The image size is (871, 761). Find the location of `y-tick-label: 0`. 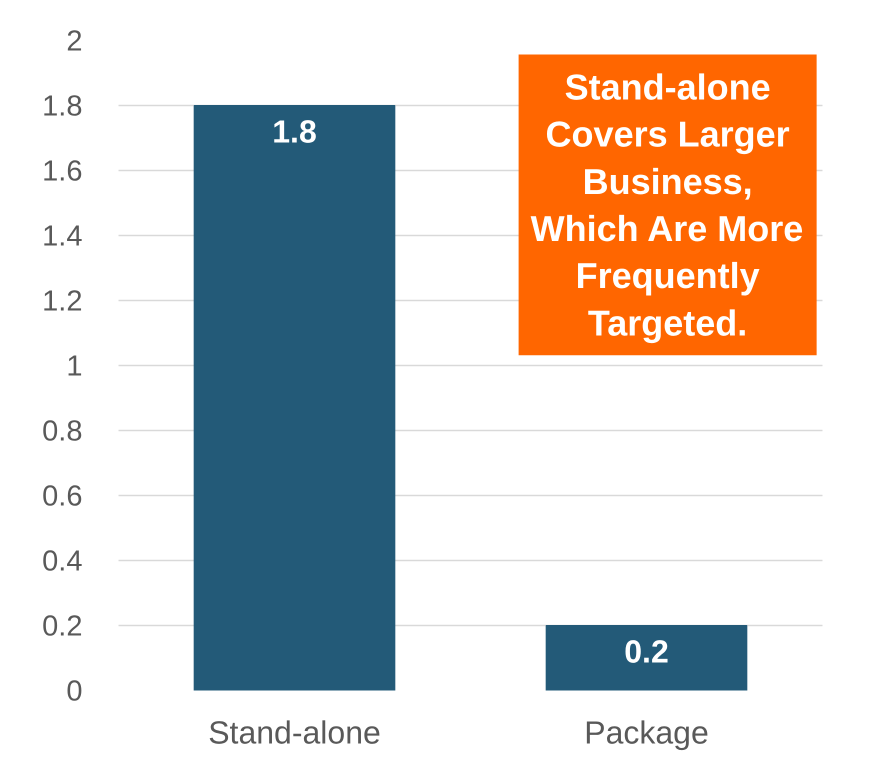

y-tick-label: 0 is located at coordinates (74, 692).